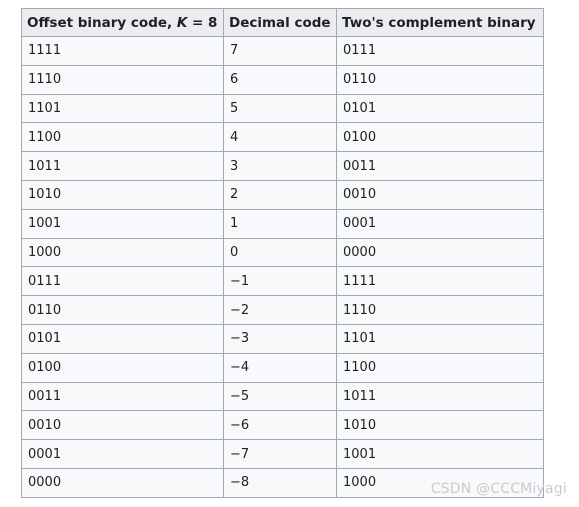 The image size is (579, 507). What do you see at coordinates (122, 166) in the screenshot?
I see `cell-offset: 1011` at bounding box center [122, 166].